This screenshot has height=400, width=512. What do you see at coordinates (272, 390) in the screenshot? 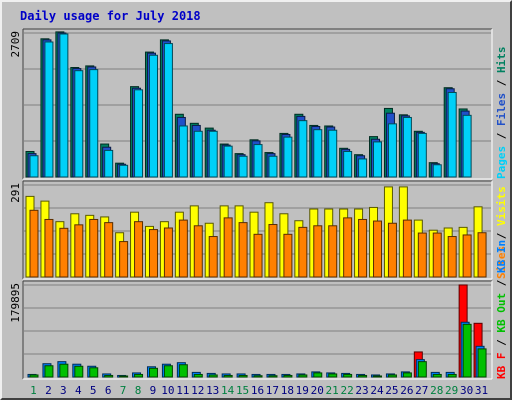
I see `day-label-17: 17` at bounding box center [272, 390].